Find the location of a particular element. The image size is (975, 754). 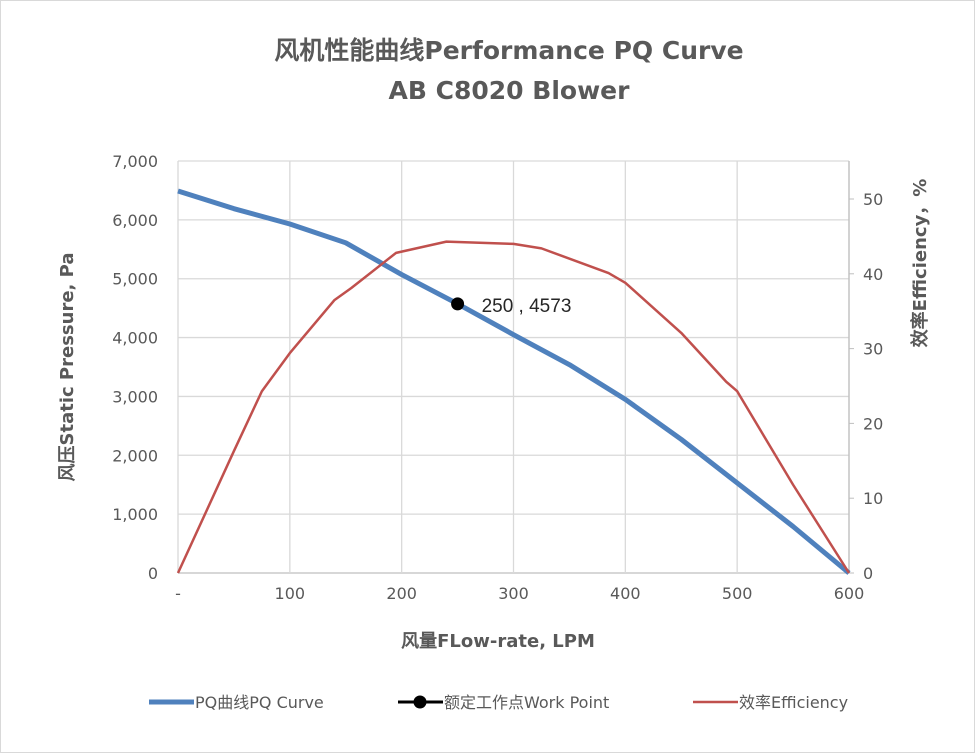

work-point-label: 250 , 4573 is located at coordinates (527, 306).